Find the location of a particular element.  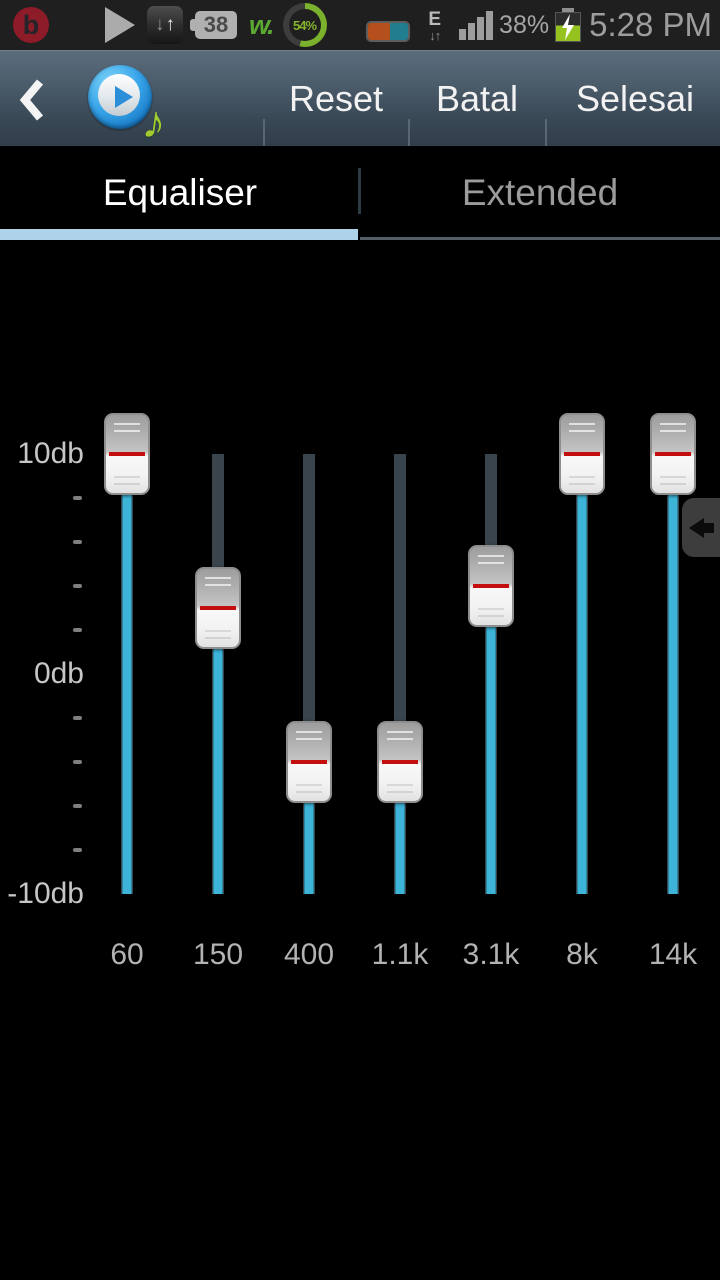

clock-label: 5:28 PM is located at coordinates (650, 24).